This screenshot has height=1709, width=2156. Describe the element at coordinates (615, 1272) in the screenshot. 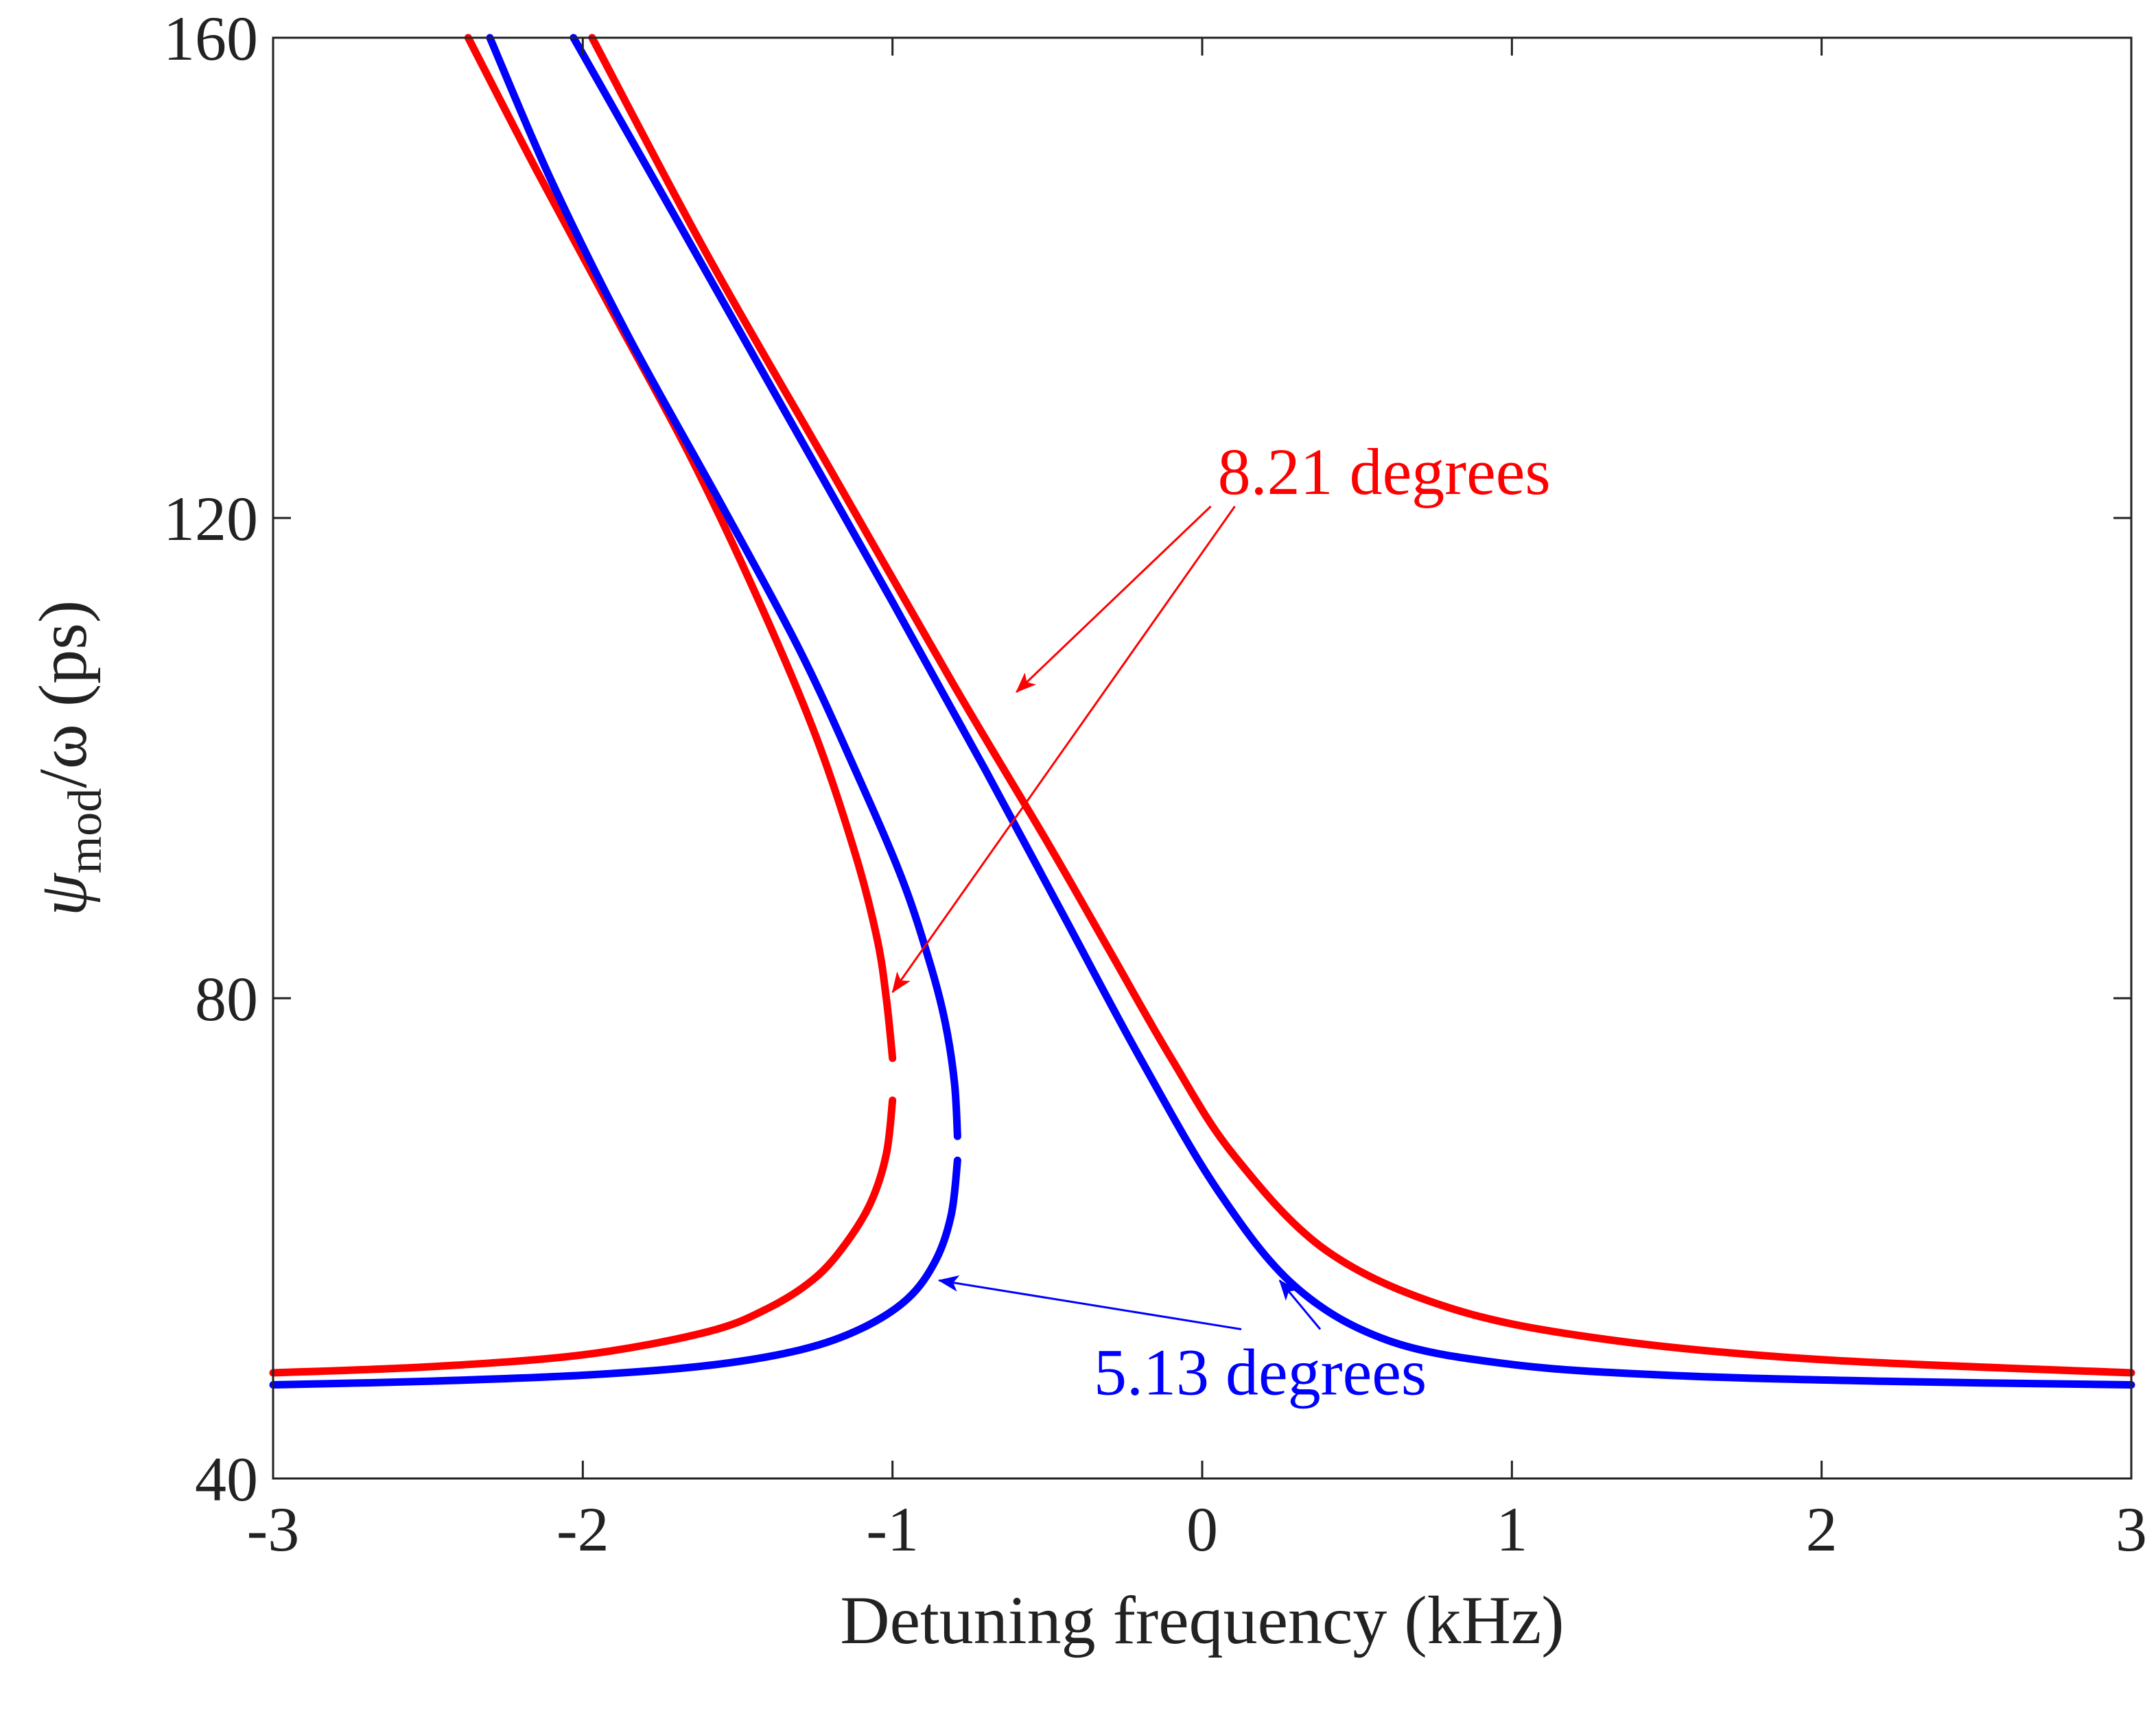

I see `series-5-13-degrees-lower-branch` at that location.